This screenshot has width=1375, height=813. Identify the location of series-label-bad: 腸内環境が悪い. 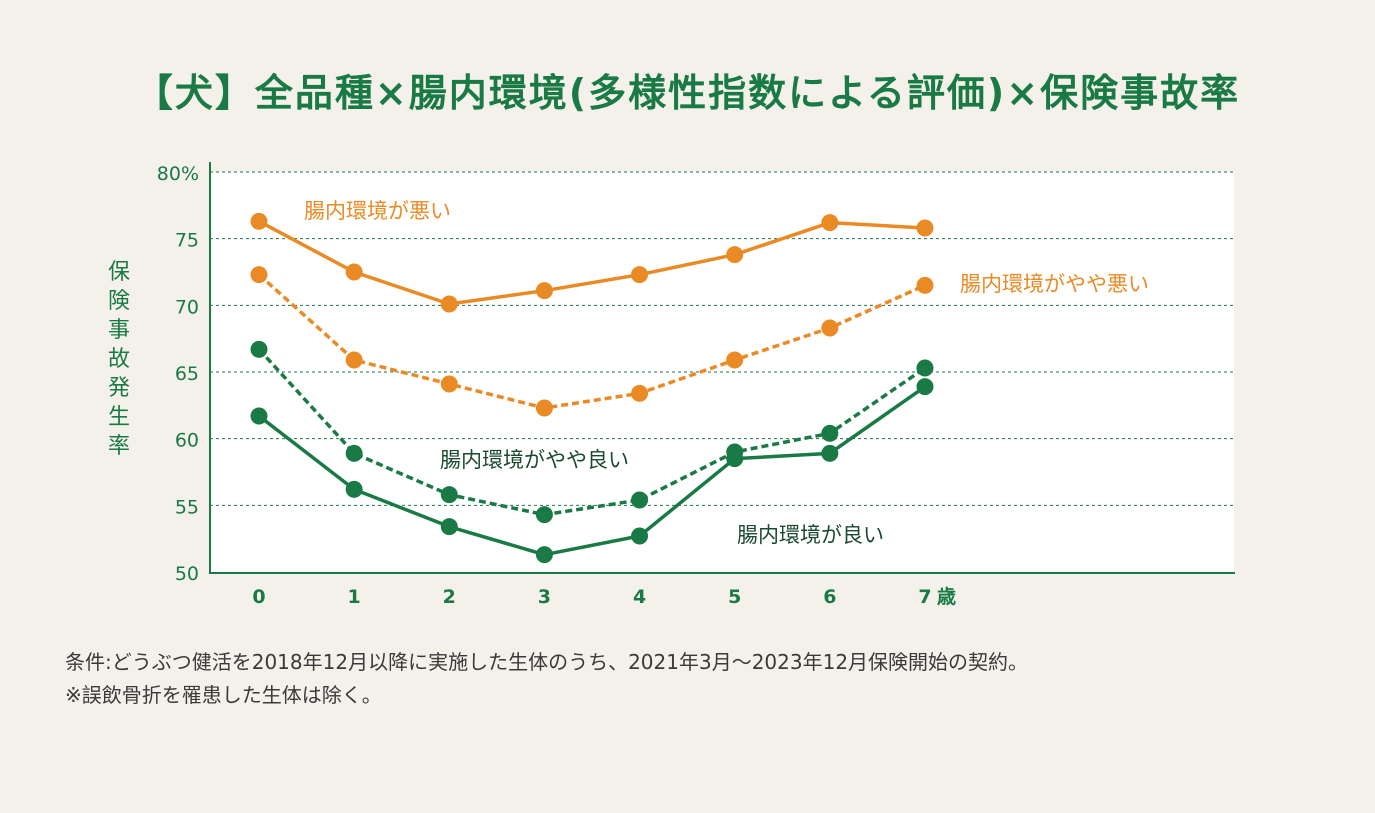
(377, 211).